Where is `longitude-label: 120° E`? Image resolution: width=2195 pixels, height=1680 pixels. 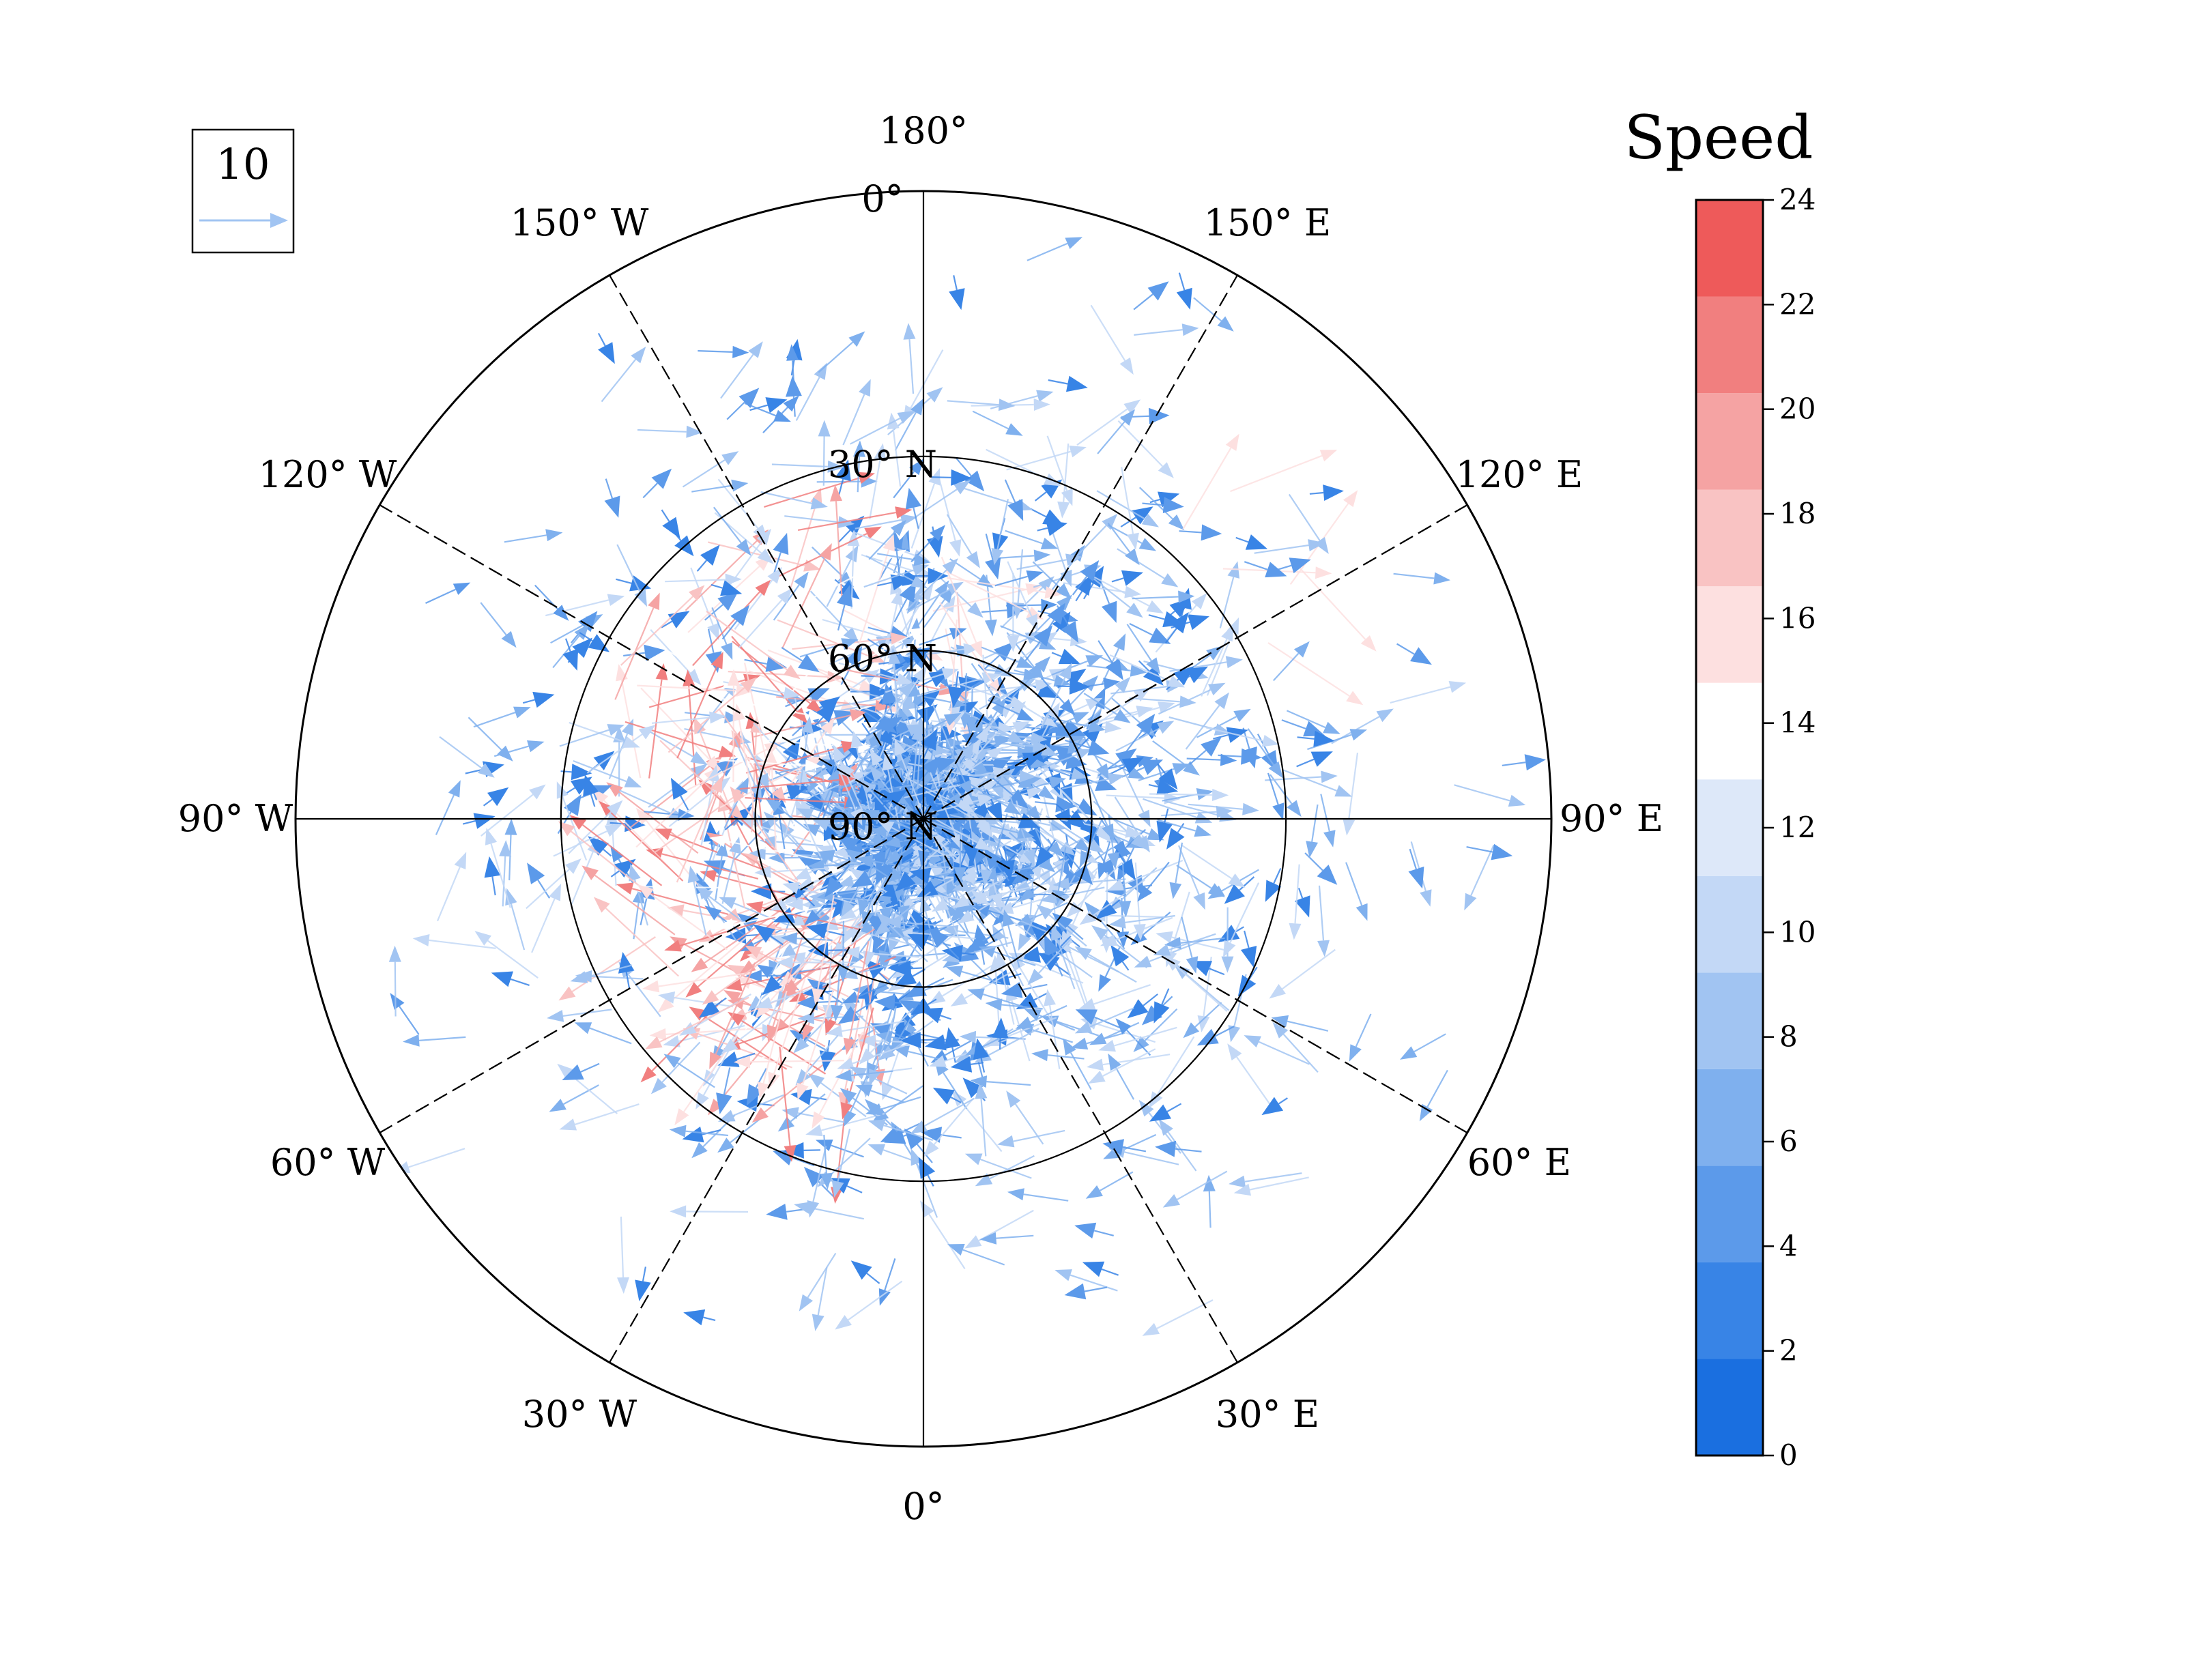 longitude-label: 120° E is located at coordinates (1520, 474).